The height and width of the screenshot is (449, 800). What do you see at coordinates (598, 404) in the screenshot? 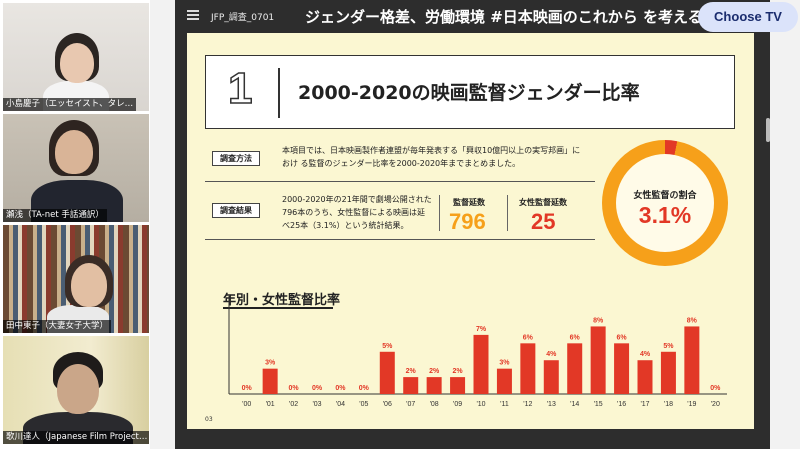
I see `tick-label-15: '15` at bounding box center [598, 404].